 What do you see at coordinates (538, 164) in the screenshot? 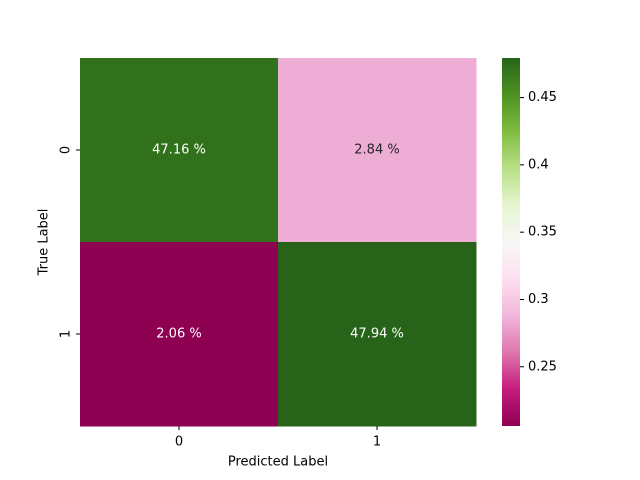
I see `colorbar-tick-label: 0.4` at bounding box center [538, 164].